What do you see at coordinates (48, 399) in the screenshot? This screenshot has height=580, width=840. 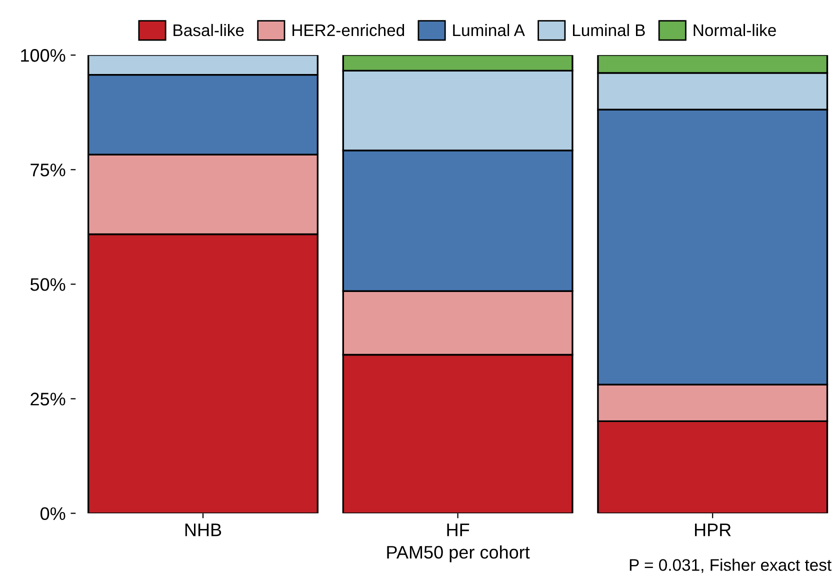 I see `y-tick-label: 25%` at bounding box center [48, 399].